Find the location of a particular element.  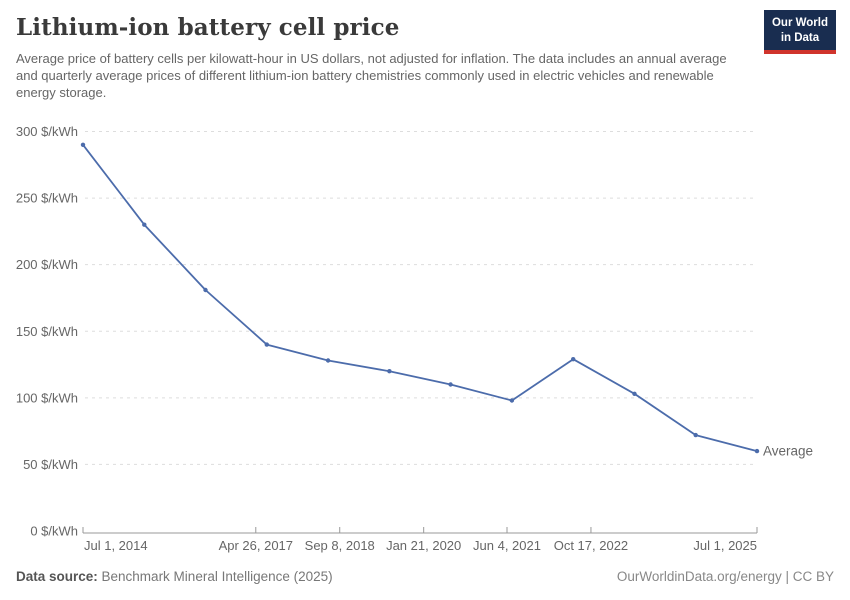

data-source-label: Data source: is located at coordinates (57, 576).